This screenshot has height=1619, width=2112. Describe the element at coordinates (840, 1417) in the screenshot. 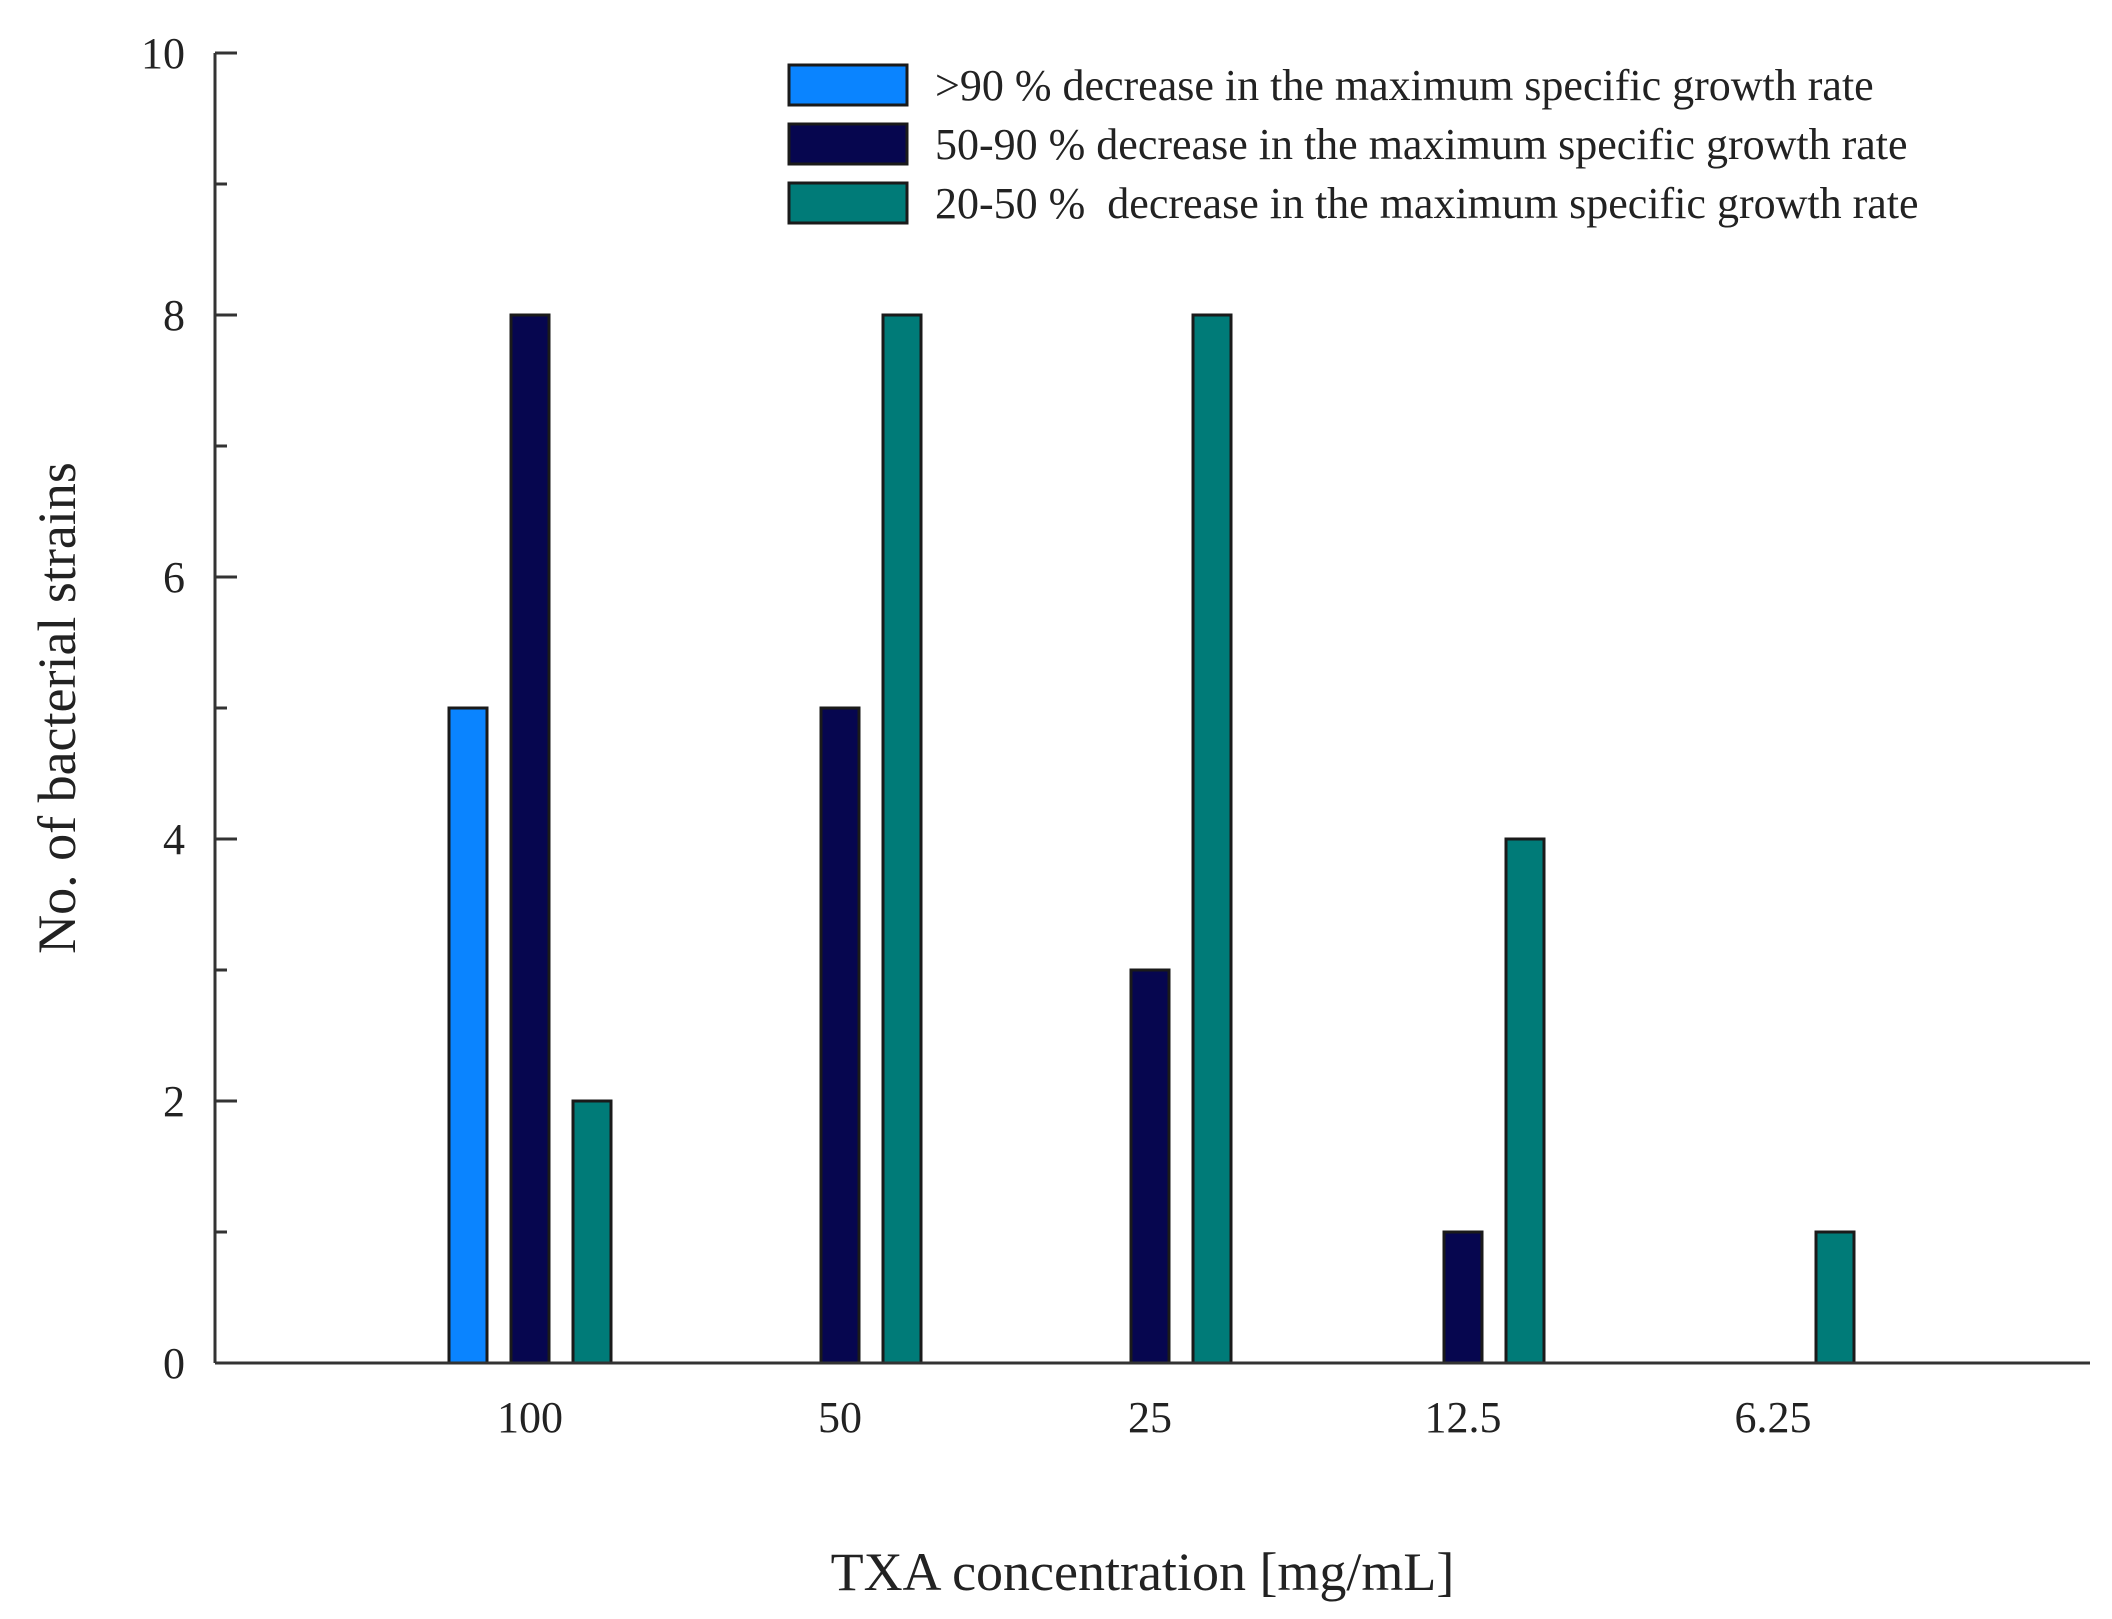

I see `x-tick-label: 50` at that location.